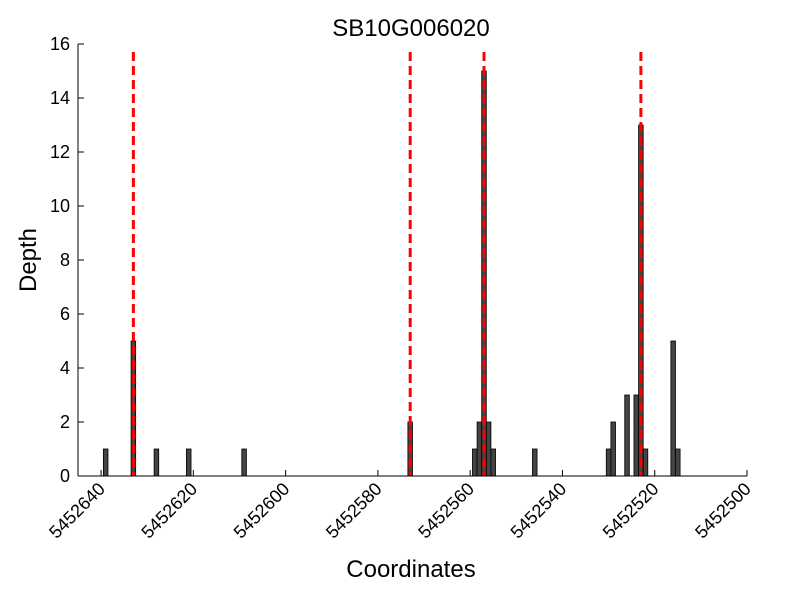 The image size is (800, 600). What do you see at coordinates (28, 260) in the screenshot?
I see `y-axis-label: Depth` at bounding box center [28, 260].